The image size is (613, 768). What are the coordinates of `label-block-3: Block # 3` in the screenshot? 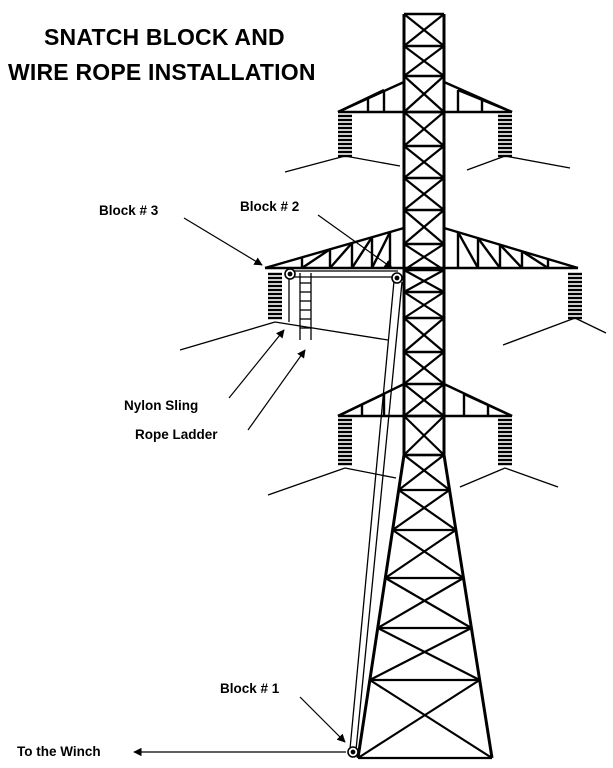 It's located at (129, 210).